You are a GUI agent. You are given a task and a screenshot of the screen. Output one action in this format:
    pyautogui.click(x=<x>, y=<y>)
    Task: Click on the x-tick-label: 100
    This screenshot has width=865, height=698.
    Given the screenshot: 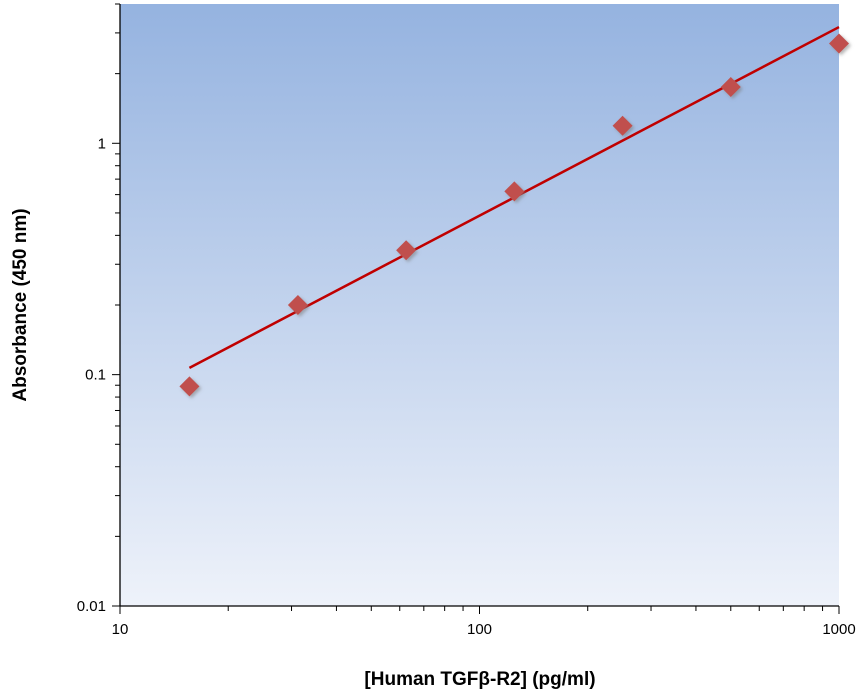 What is the action you would take?
    pyautogui.click(x=479, y=629)
    